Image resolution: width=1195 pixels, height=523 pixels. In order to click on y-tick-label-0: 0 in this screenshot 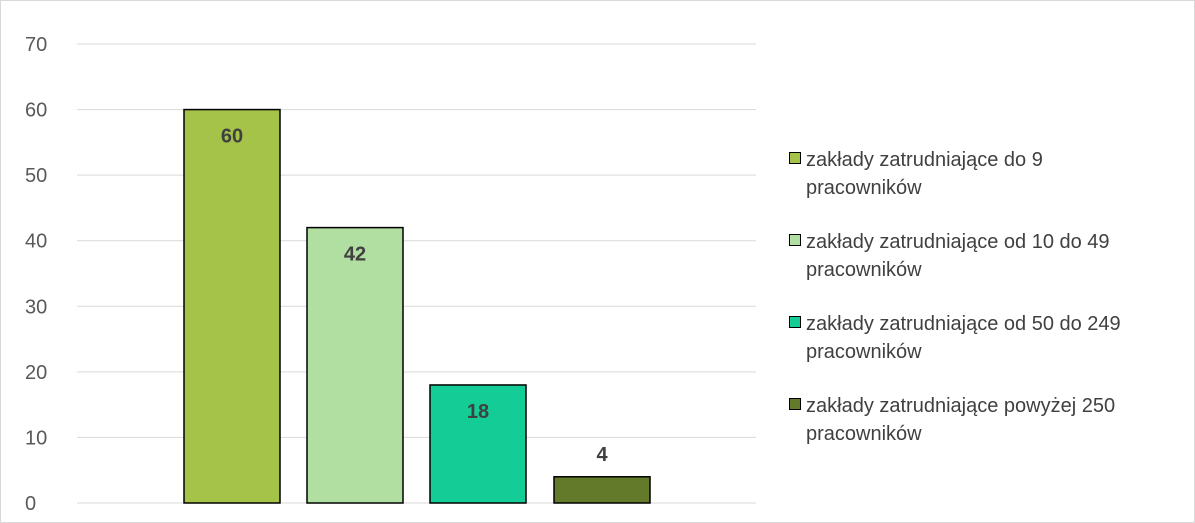, I will do `click(30, 504)`.